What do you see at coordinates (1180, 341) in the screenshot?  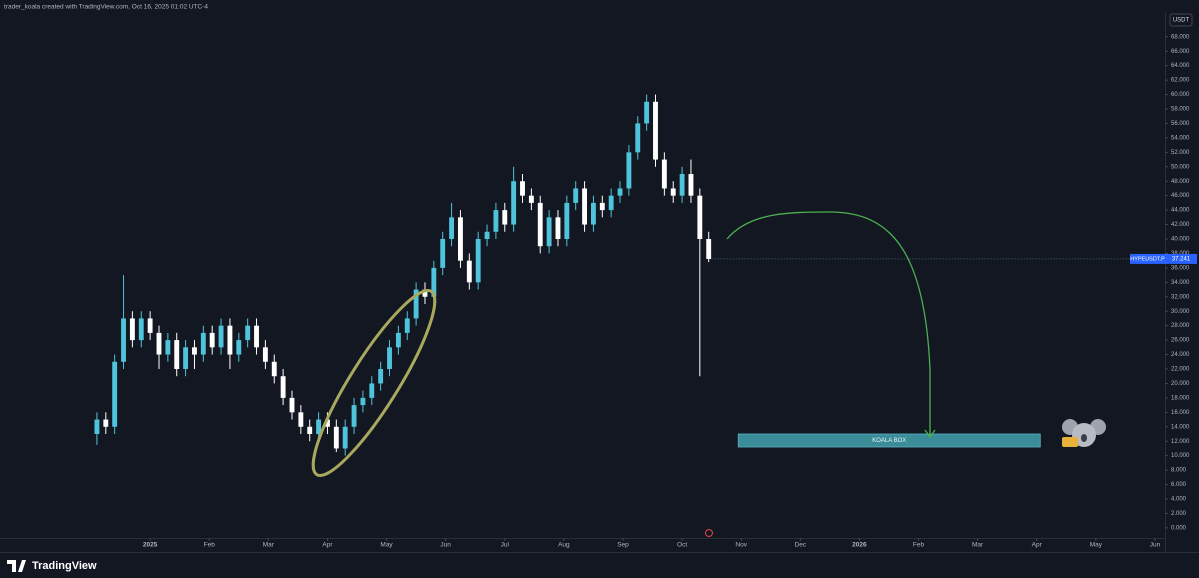 I see `y-tick-label: 26.000` at bounding box center [1180, 341].